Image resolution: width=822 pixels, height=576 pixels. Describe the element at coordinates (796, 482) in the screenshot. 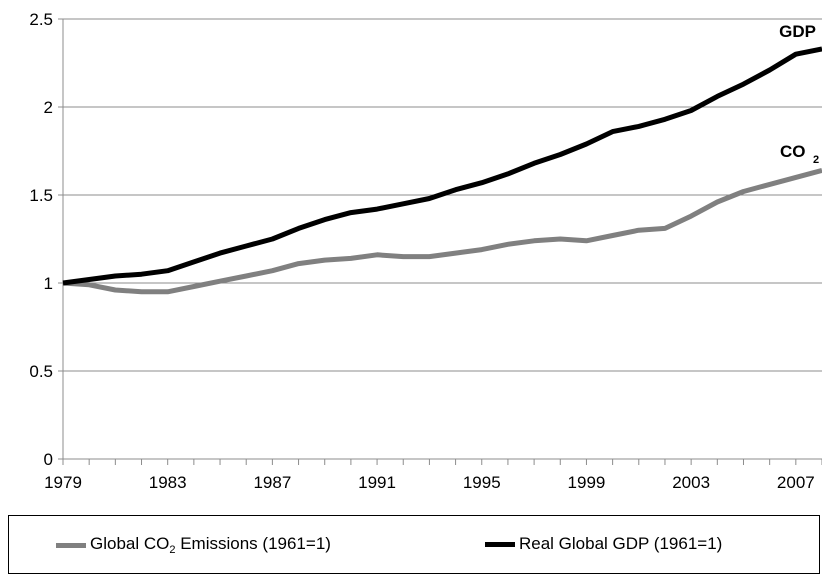

I see `x-tick-label: 2007` at that location.